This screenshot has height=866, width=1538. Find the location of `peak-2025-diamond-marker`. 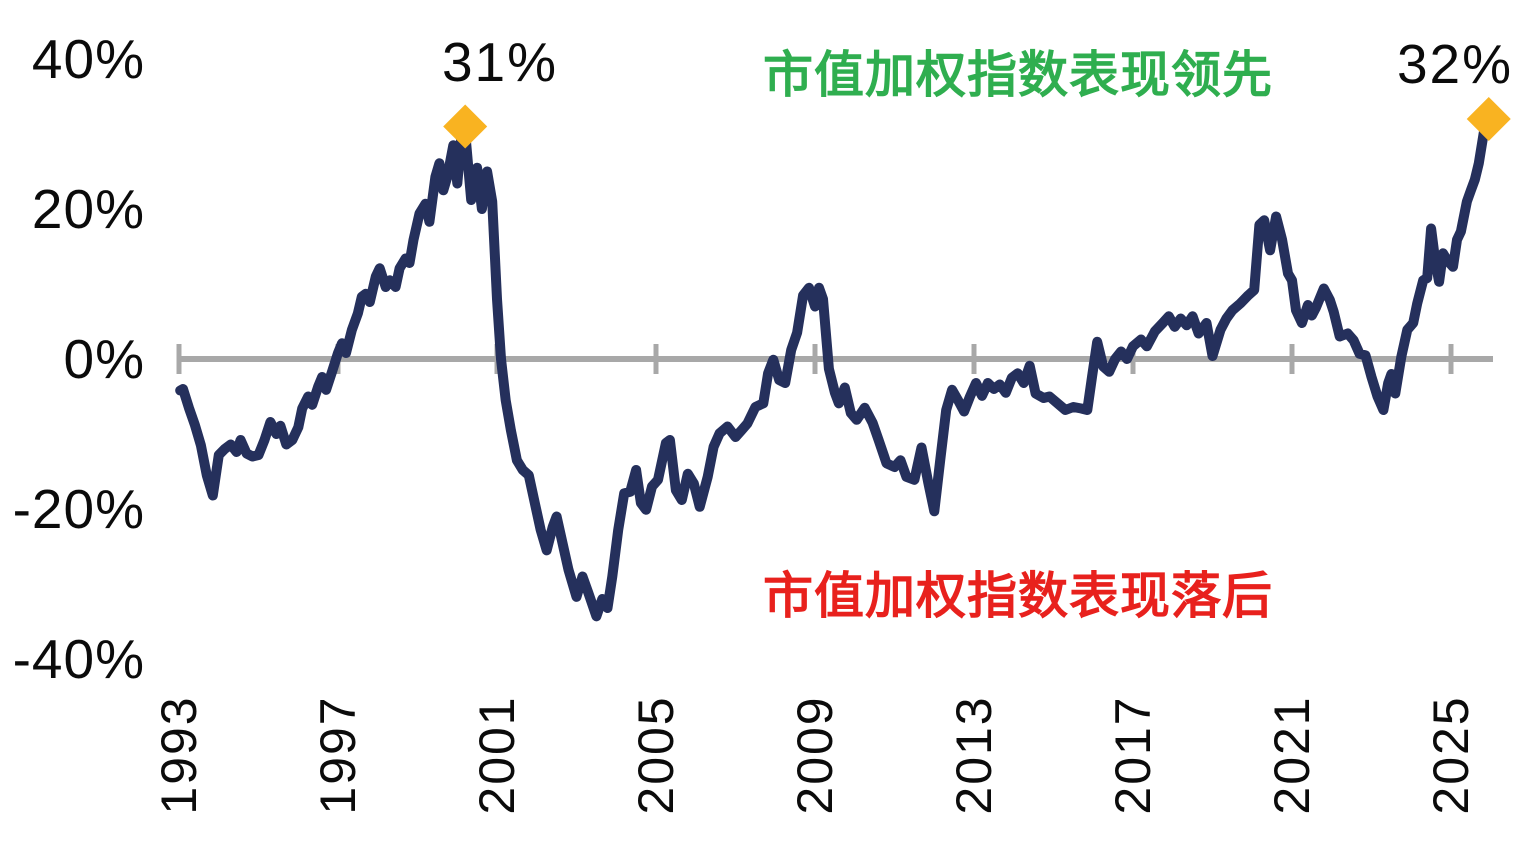

peak-2025-diamond-marker is located at coordinates (1488, 119).